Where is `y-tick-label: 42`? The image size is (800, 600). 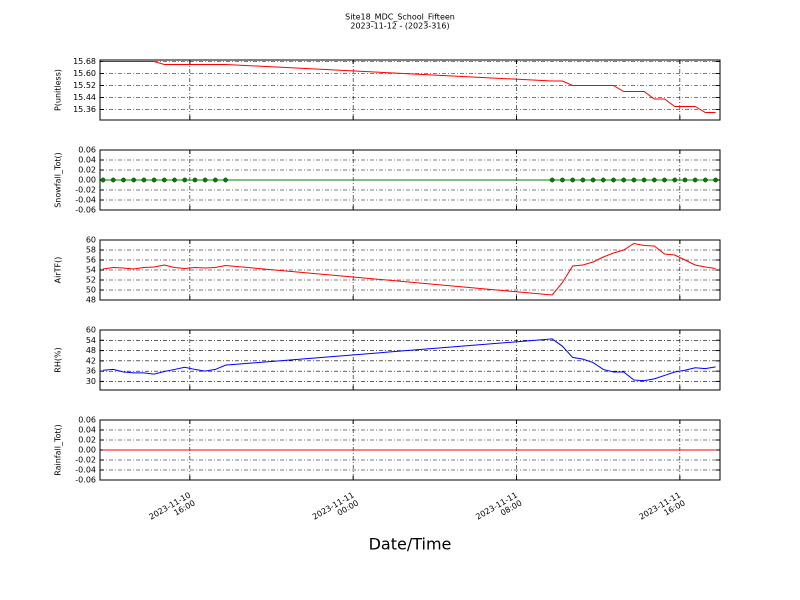
y-tick-label: 42 is located at coordinates (91, 360).